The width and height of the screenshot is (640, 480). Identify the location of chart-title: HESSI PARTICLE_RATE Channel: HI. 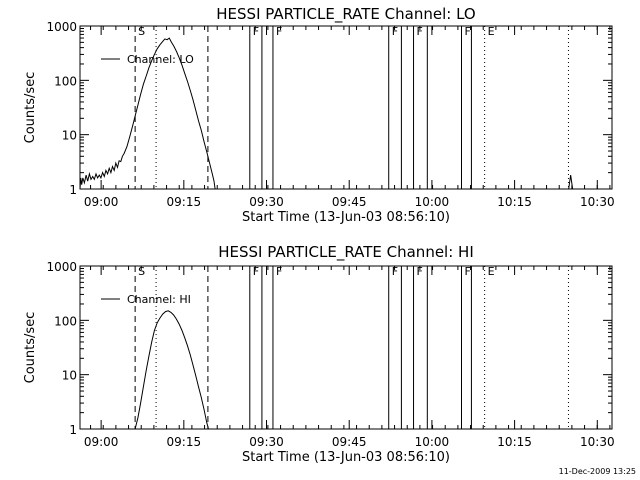
(346, 252).